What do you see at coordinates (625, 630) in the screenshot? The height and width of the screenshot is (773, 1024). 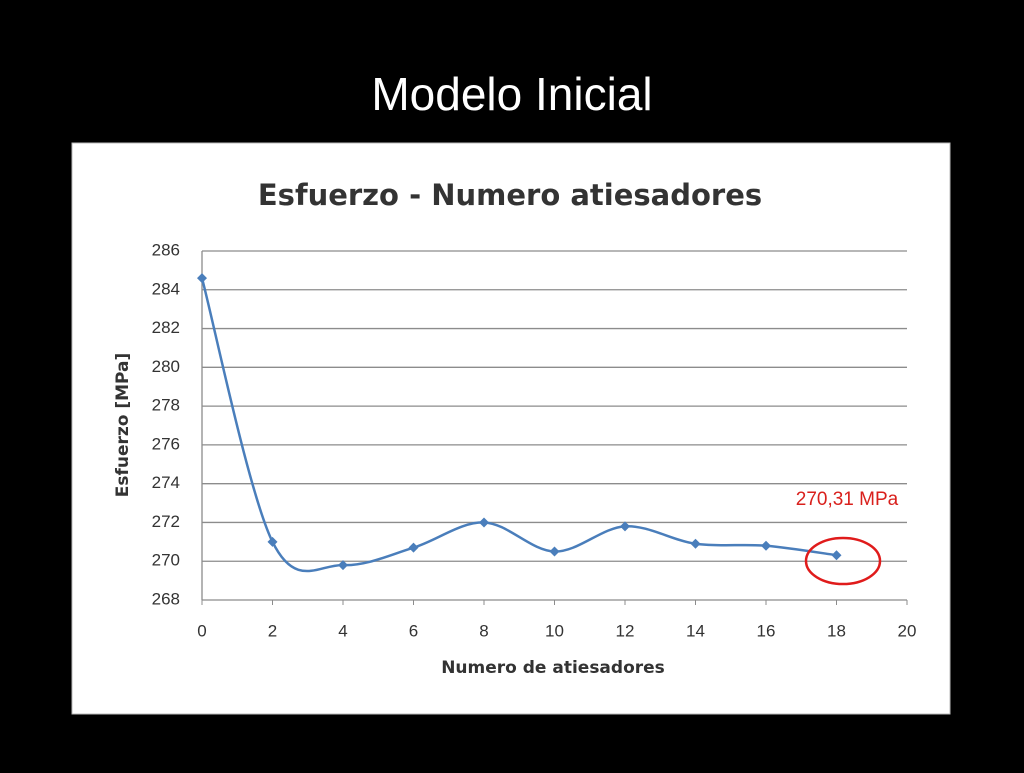 I see `x-tick-label: 12` at bounding box center [625, 630].